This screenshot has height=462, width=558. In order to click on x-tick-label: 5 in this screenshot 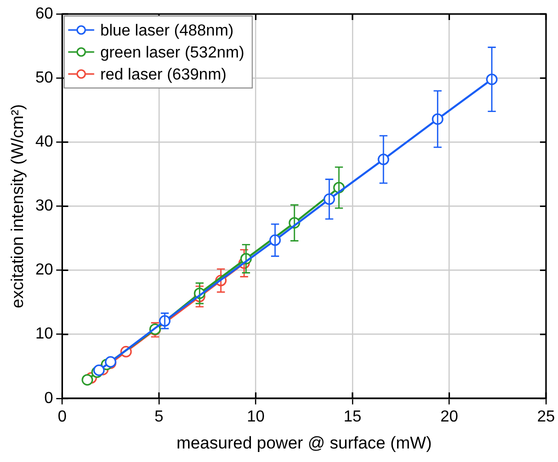, I will do `click(159, 417)`.